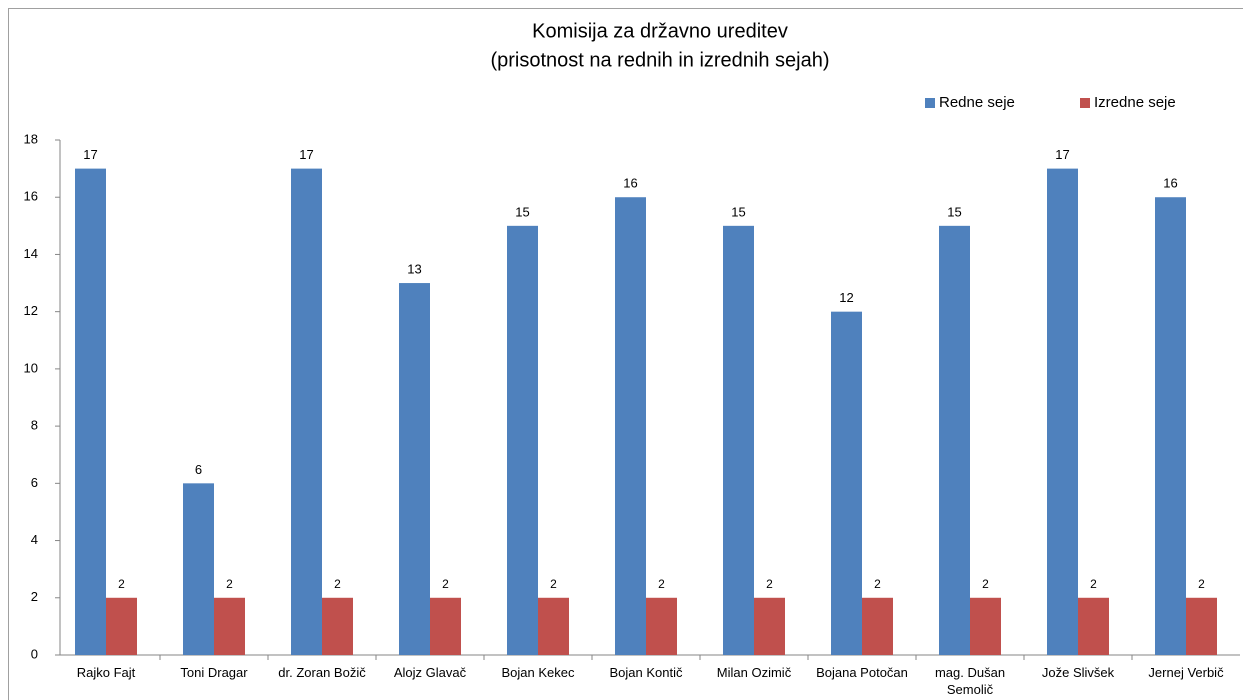  I want to click on x-tick-label: Alojz Glavač, so click(430, 672).